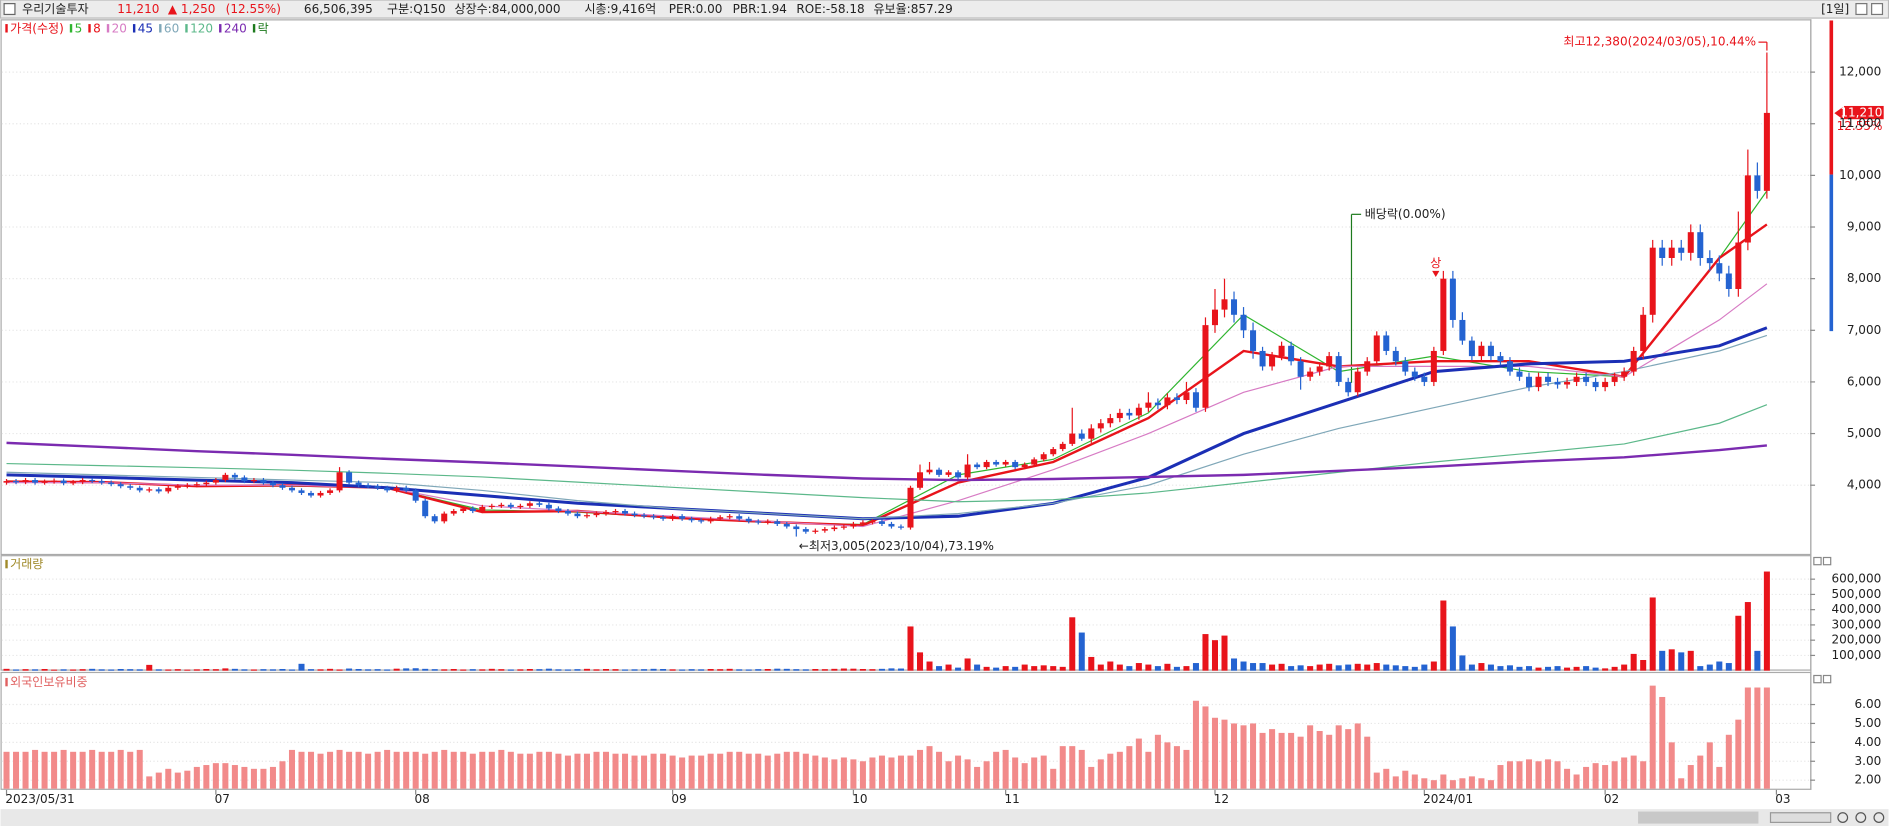  What do you see at coordinates (1857, 624) in the screenshot?
I see `y-tick-label: 300,000` at bounding box center [1857, 624].